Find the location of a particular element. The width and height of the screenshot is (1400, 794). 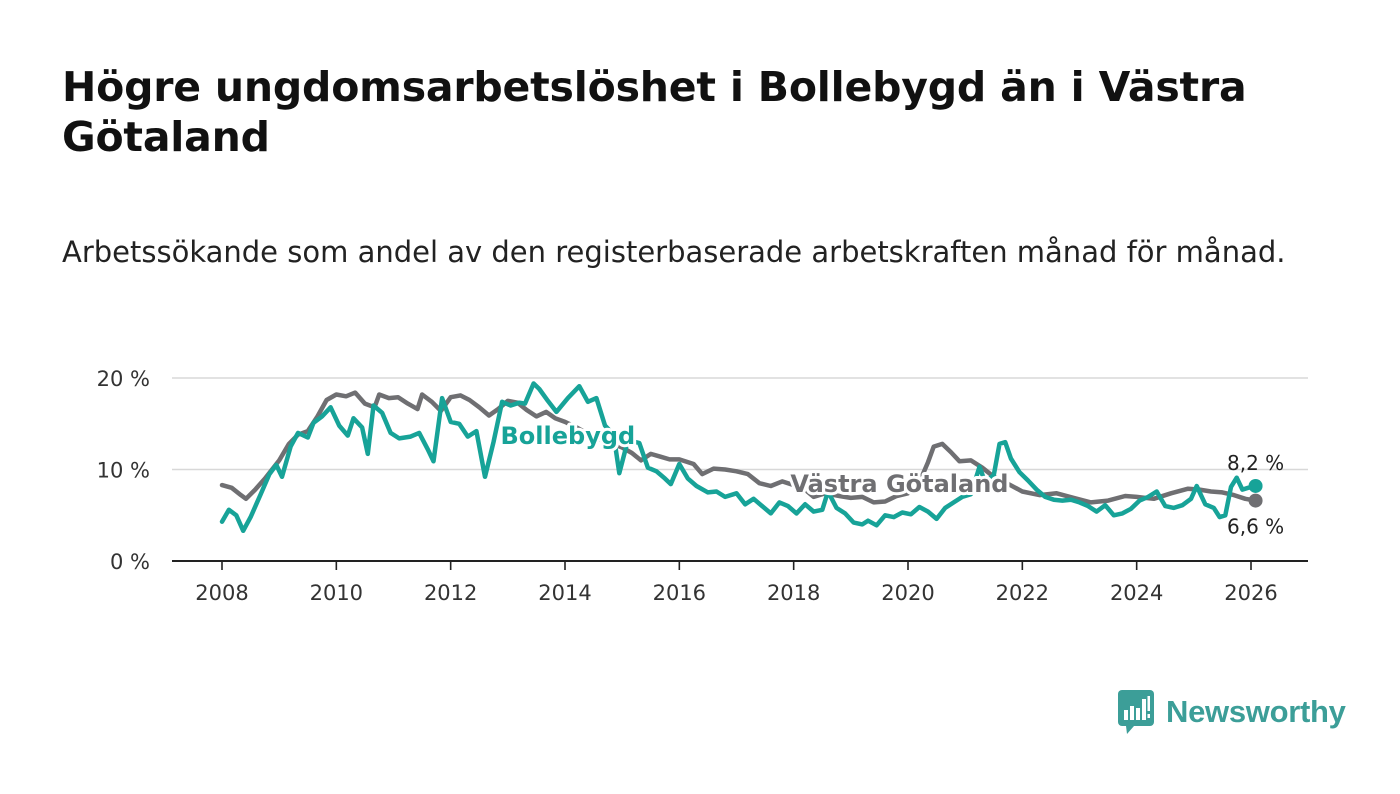

y-tick-label: 20 % is located at coordinates (123, 379).